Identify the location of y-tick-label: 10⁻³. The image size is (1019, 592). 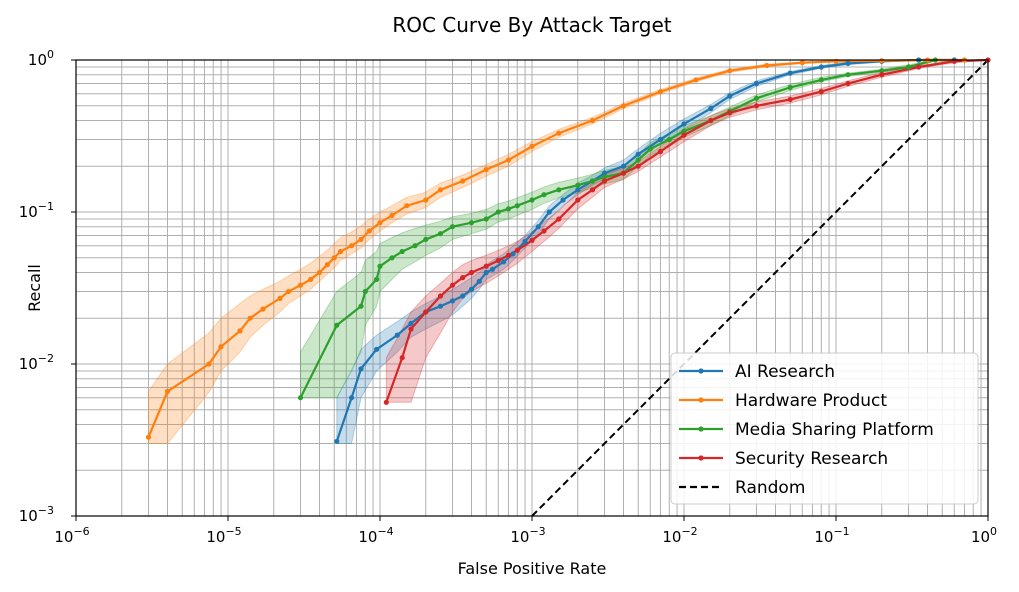
(36, 514).